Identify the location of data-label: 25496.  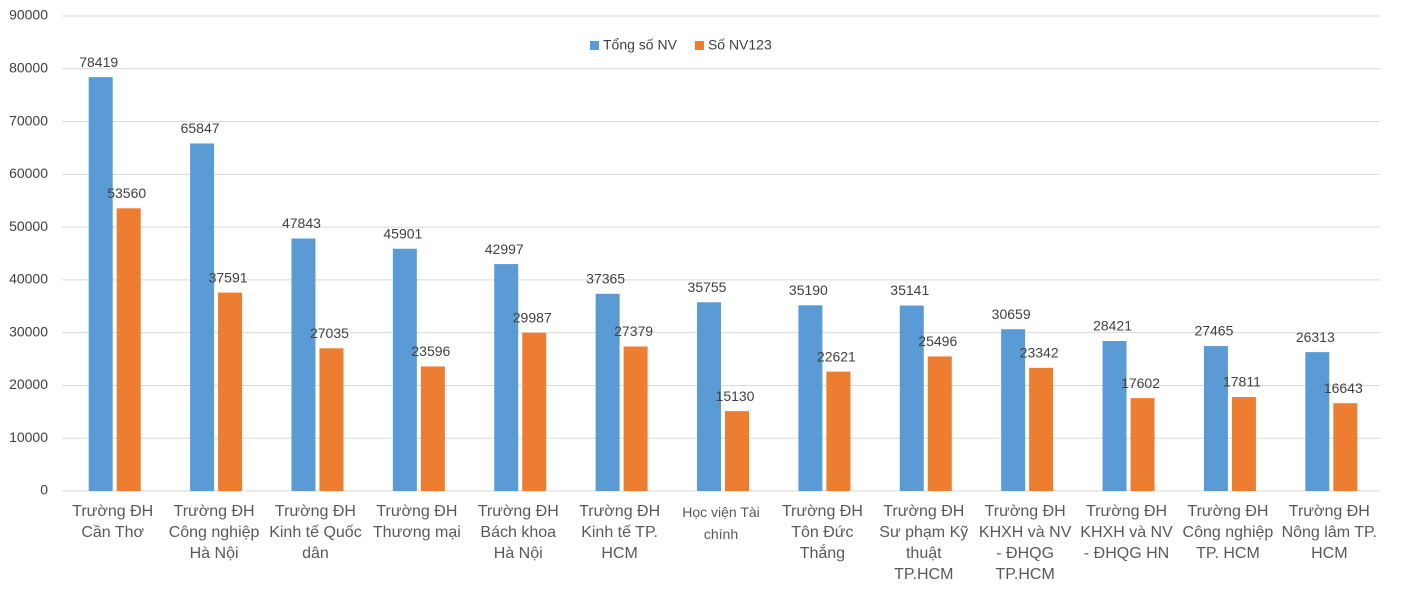
(937, 341).